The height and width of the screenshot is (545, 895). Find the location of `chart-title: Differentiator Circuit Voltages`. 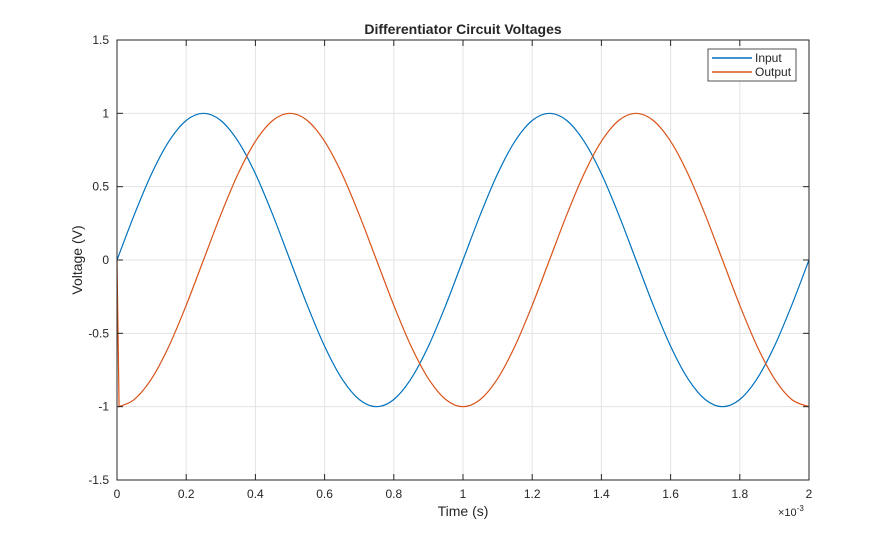

chart-title: Differentiator Circuit Voltages is located at coordinates (463, 29).